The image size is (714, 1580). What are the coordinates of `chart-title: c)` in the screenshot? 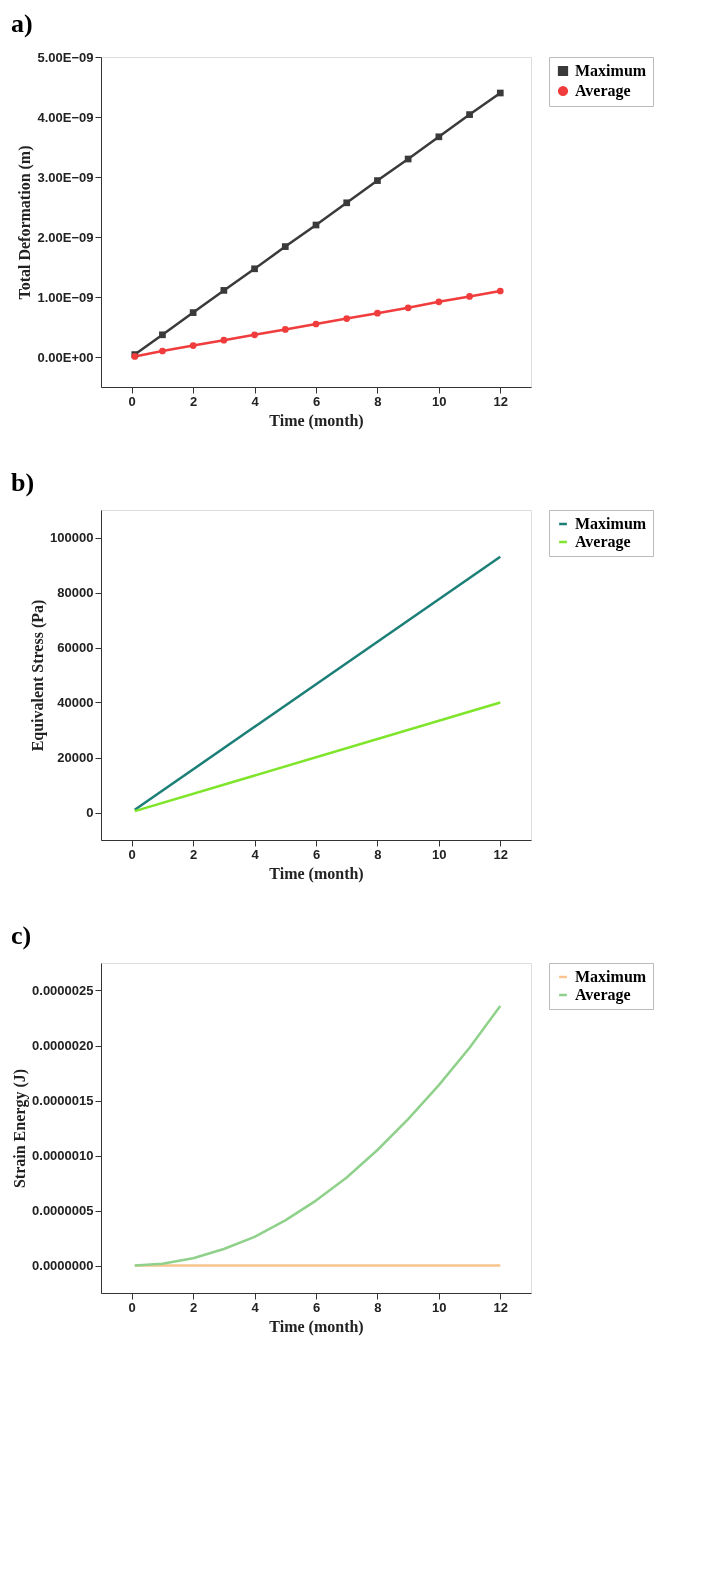 It's located at (21, 935).